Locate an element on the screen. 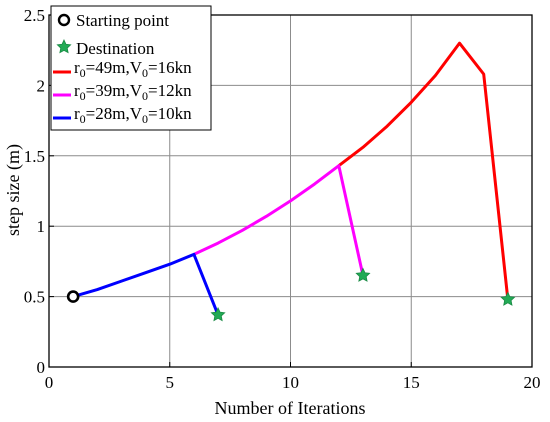 This screenshot has width=550, height=422. legend-start-label: Starting point is located at coordinates (122, 20).